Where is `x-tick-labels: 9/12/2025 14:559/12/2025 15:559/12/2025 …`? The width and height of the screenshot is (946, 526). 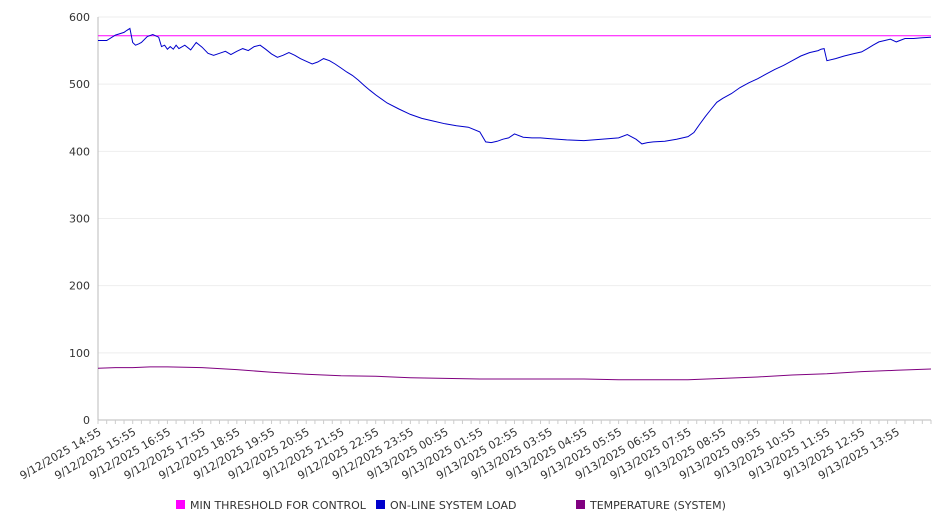
x-tick-labels: 9/12/2025 14:559/12/2025 15:559/12/2025 … is located at coordinates (460, 453).